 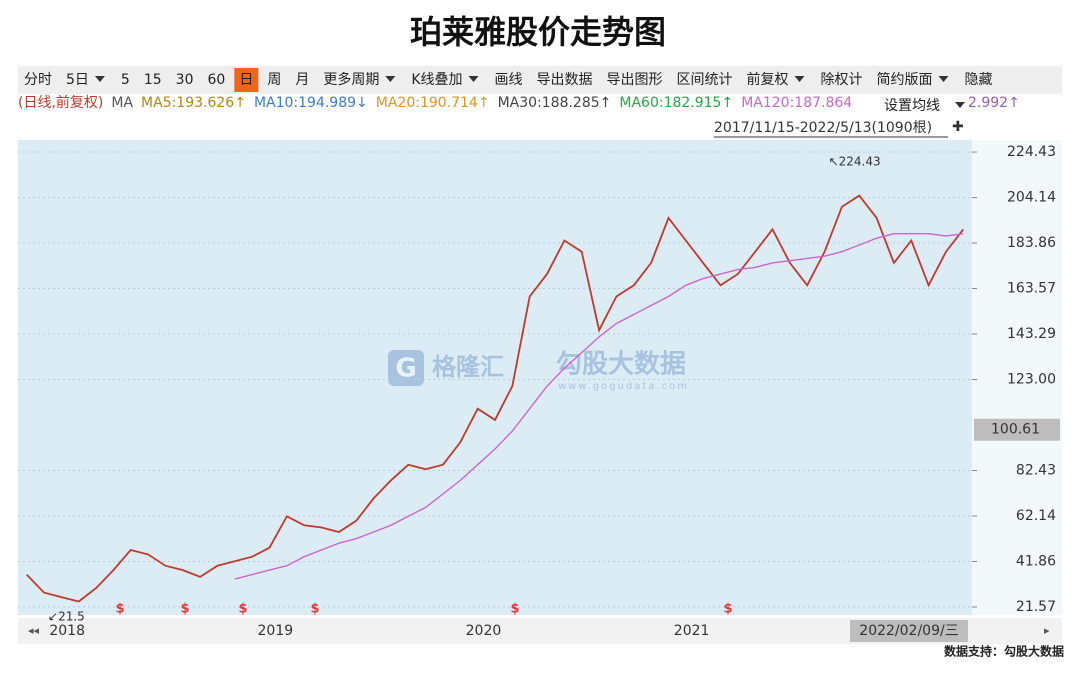 I want to click on toolbar-item: 周, so click(x=274, y=80).